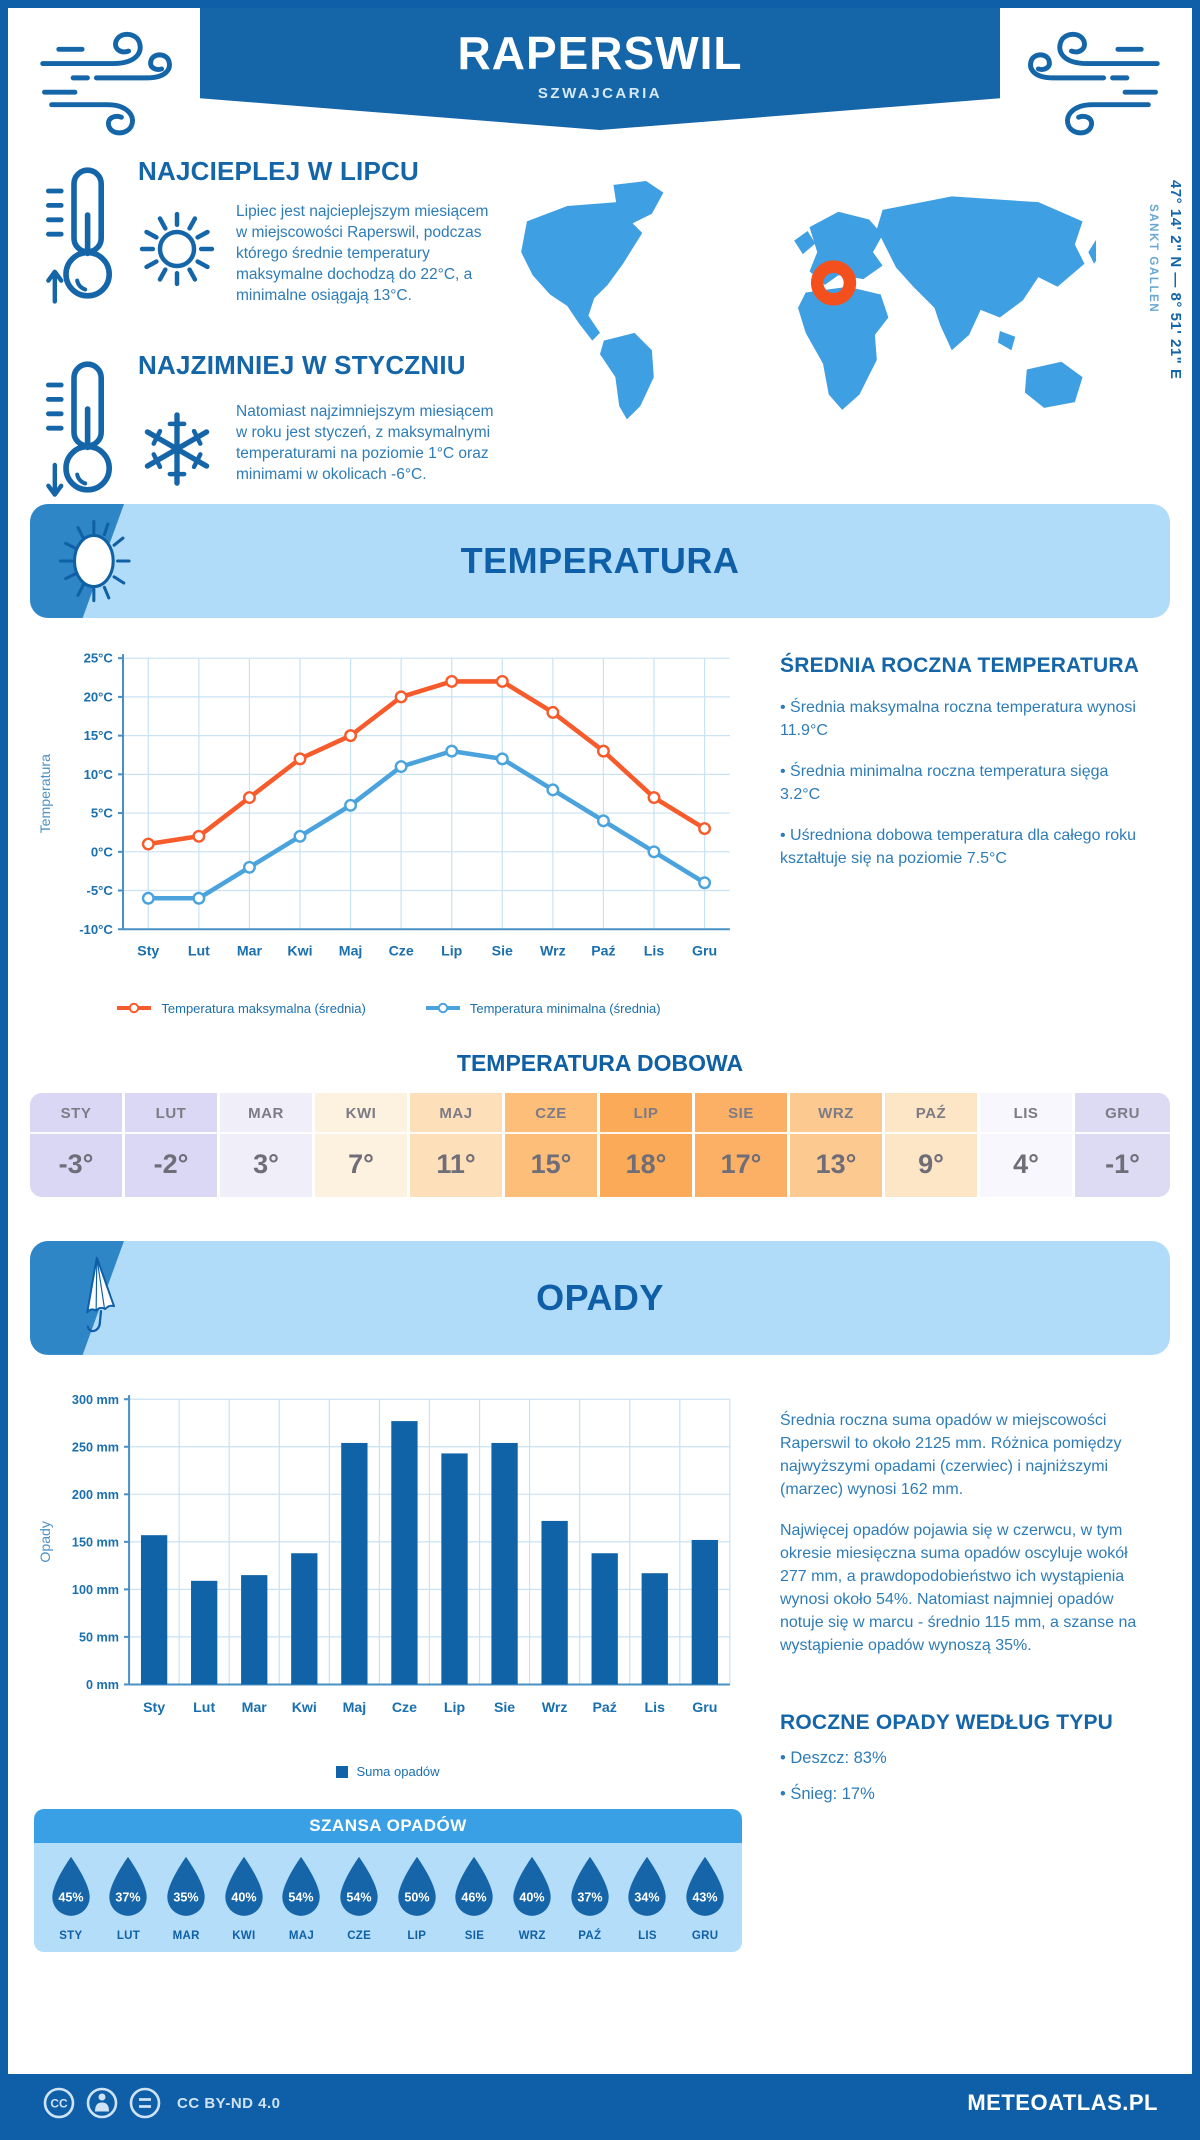 Image resolution: width=1200 pixels, height=2140 pixels. Describe the element at coordinates (278, 171) in the screenshot. I see `warmest-month-title: NAJCIEPLEJ W LIPCU` at that location.